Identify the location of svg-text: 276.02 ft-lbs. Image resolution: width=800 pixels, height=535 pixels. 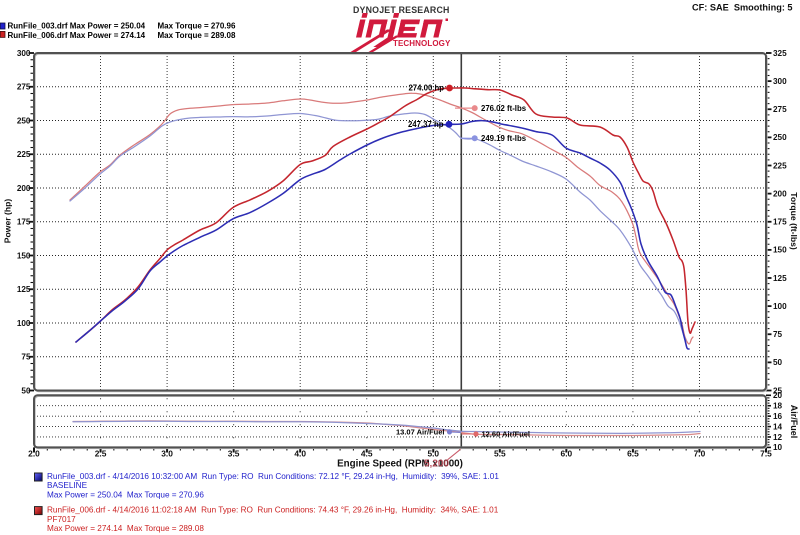
(504, 108).